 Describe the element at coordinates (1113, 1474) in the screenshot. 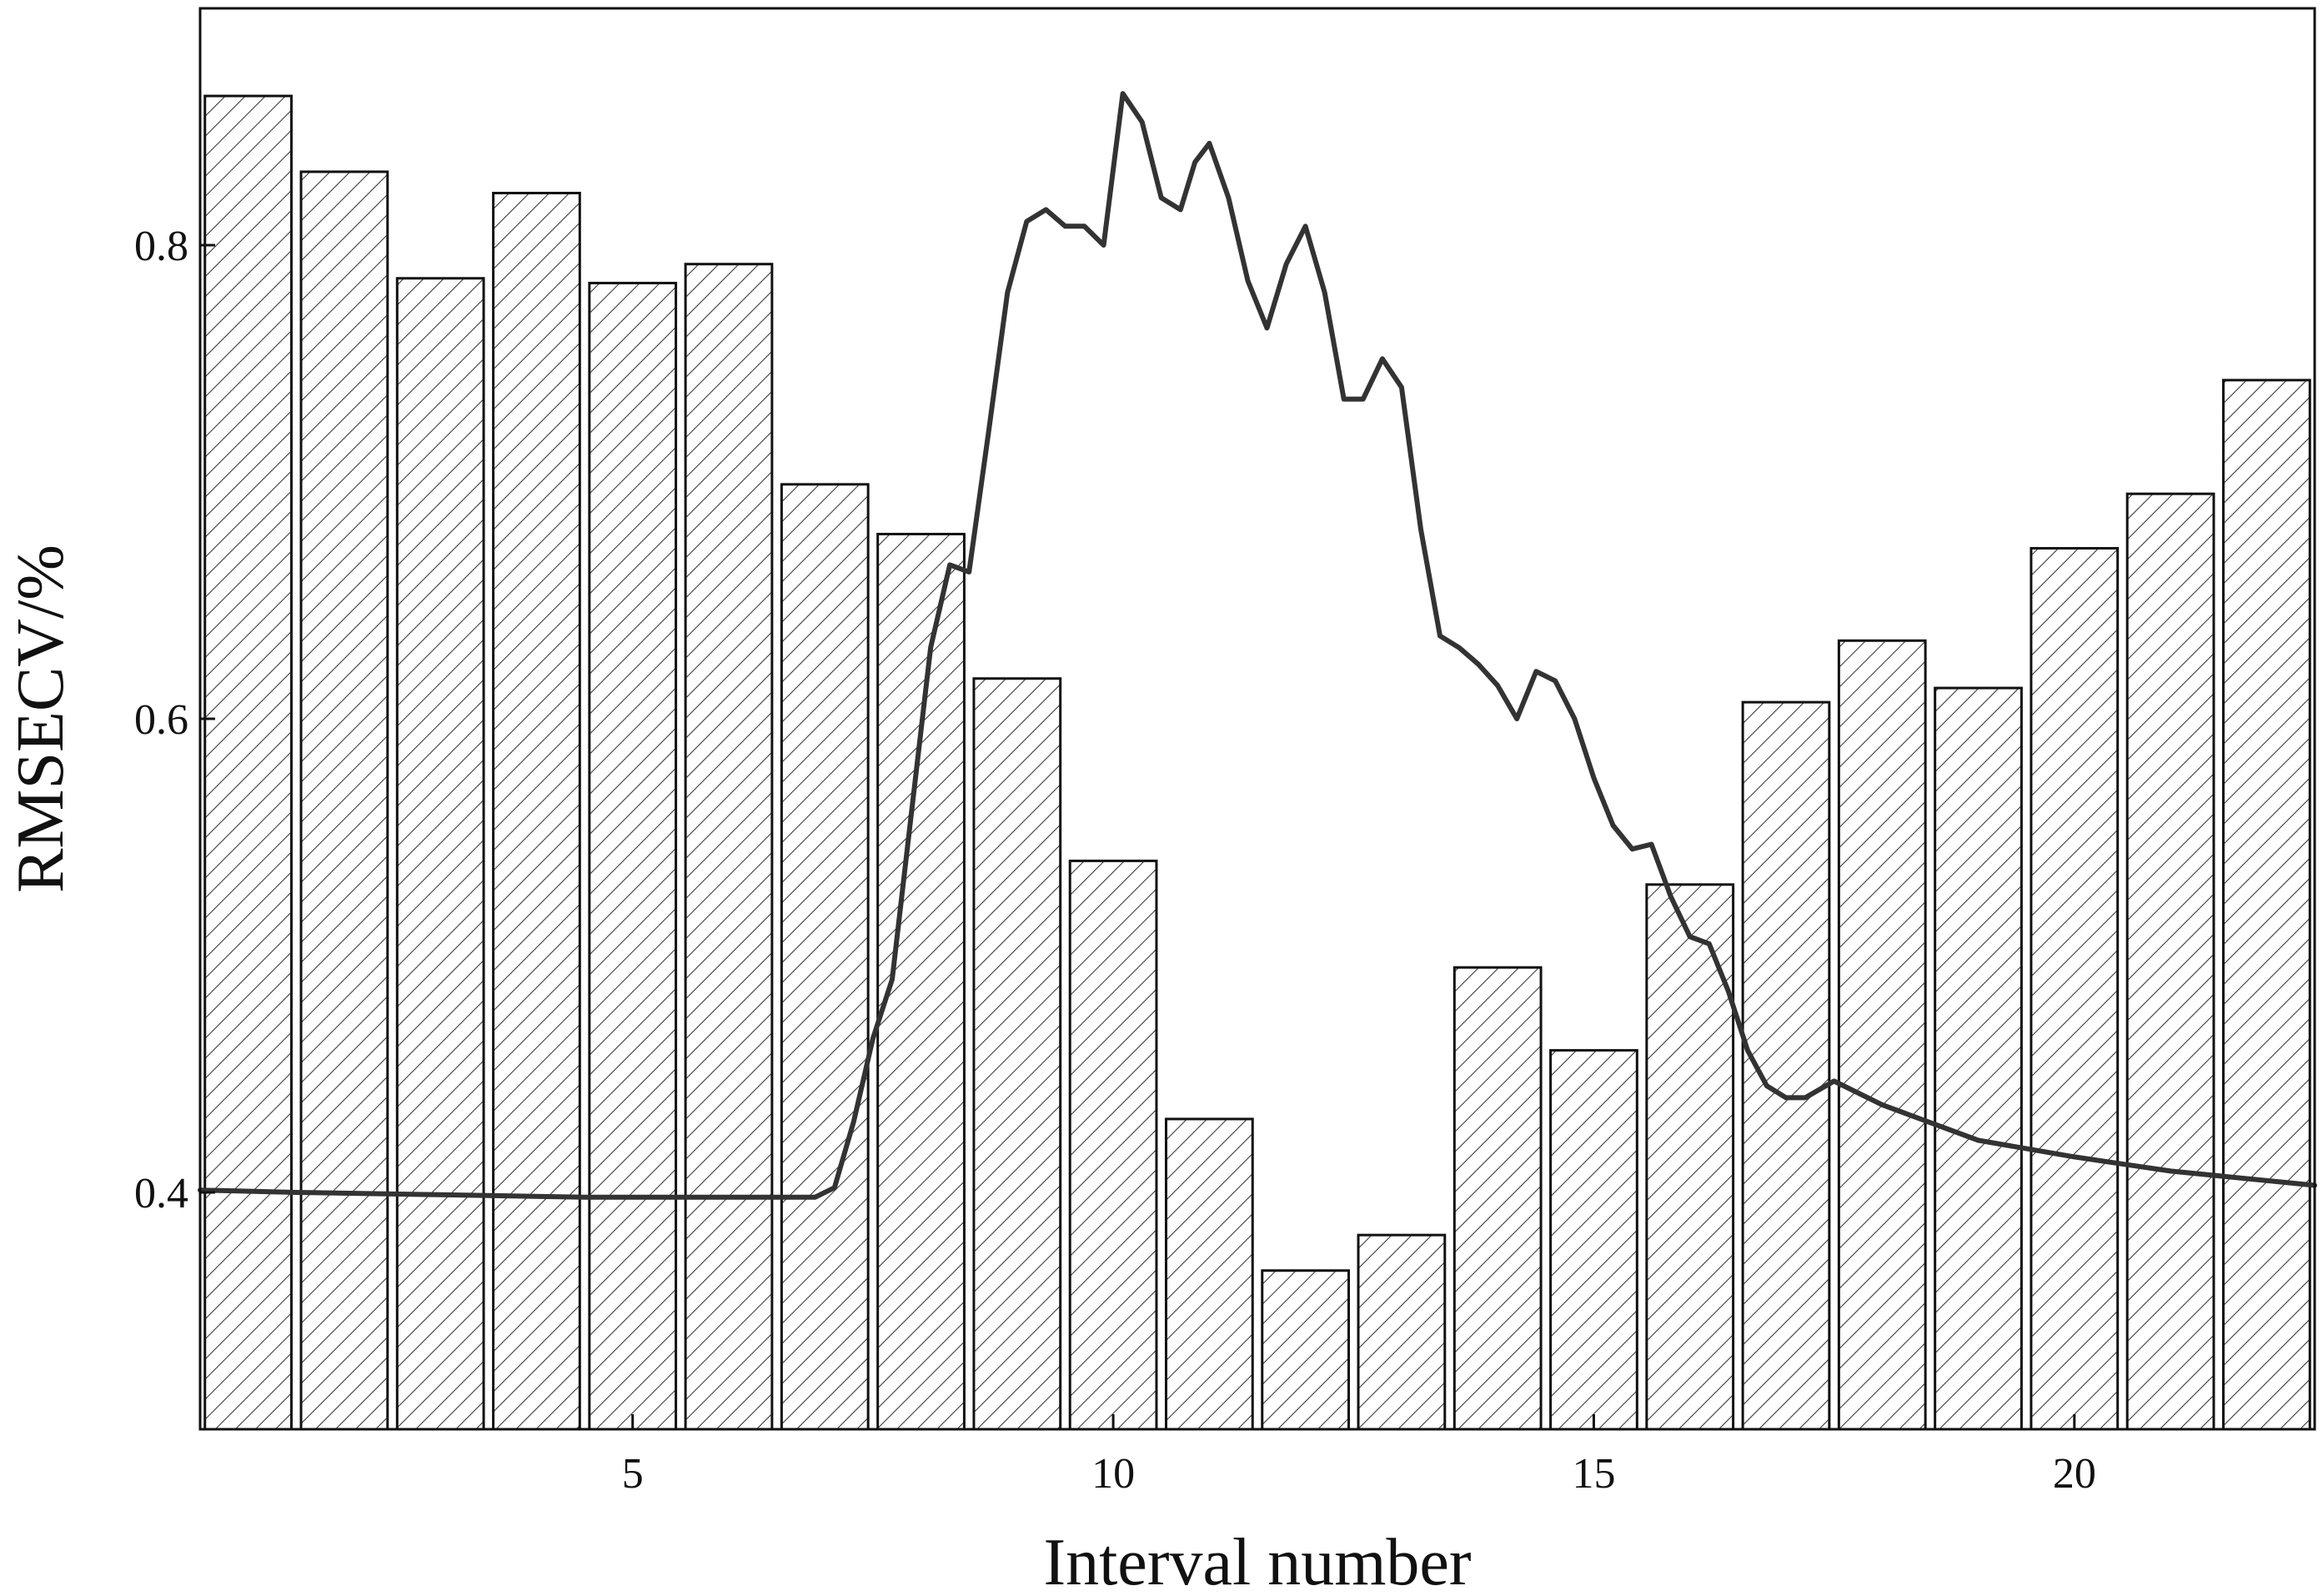

I see `x-tick-label: 10` at that location.